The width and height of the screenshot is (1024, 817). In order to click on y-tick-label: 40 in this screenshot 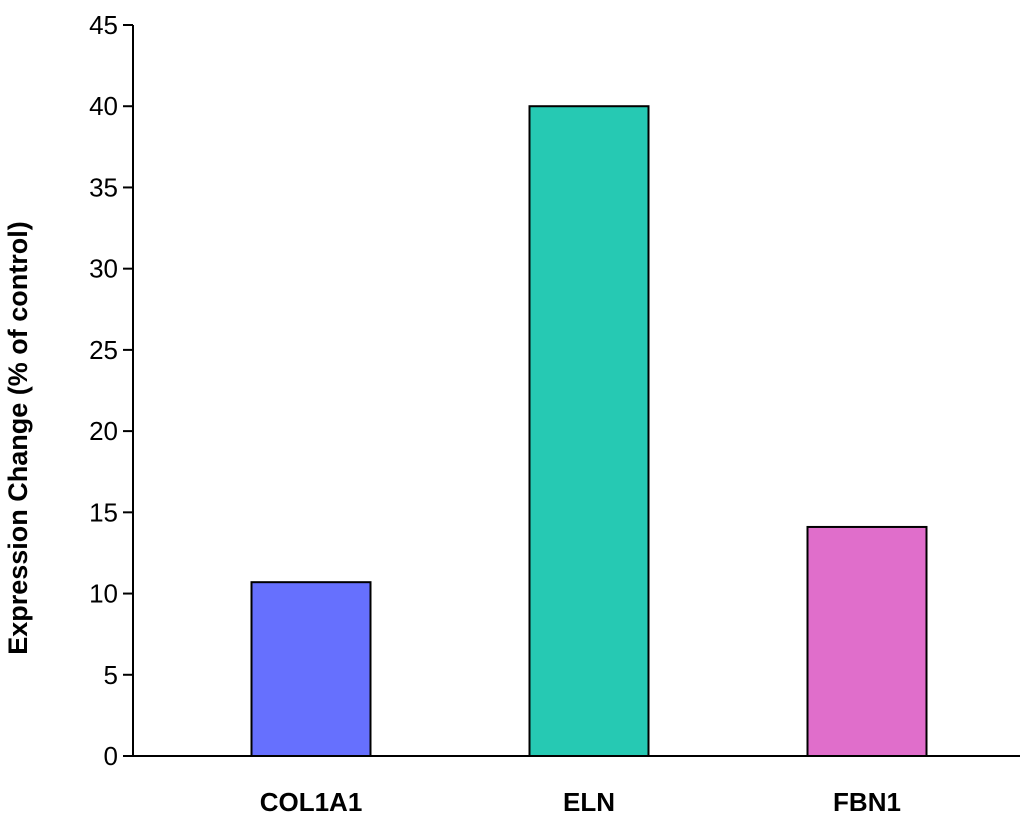, I will do `click(103, 106)`.